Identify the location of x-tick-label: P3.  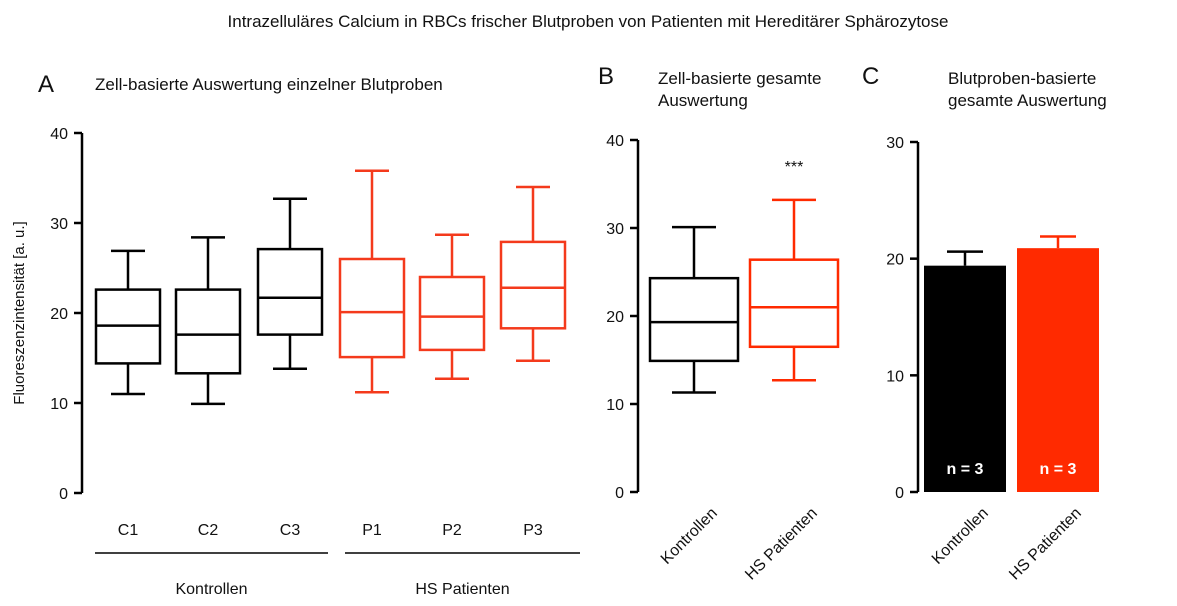
(533, 530).